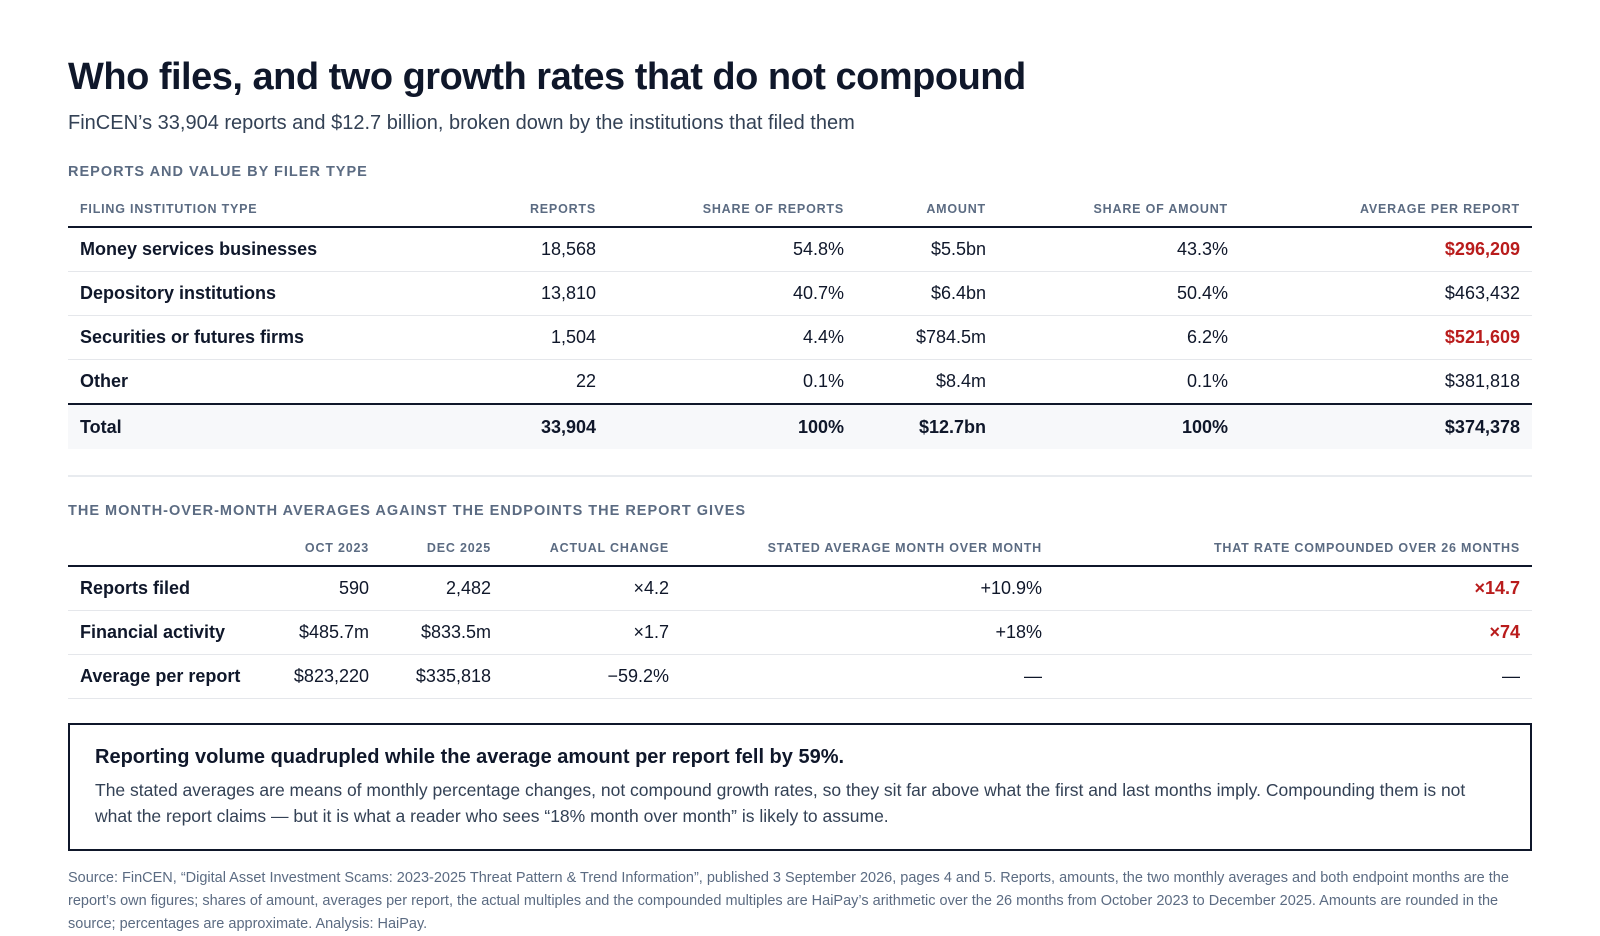 The image size is (1600, 936). I want to click on filer-type-cell: Securities or futures firms, so click(245, 337).